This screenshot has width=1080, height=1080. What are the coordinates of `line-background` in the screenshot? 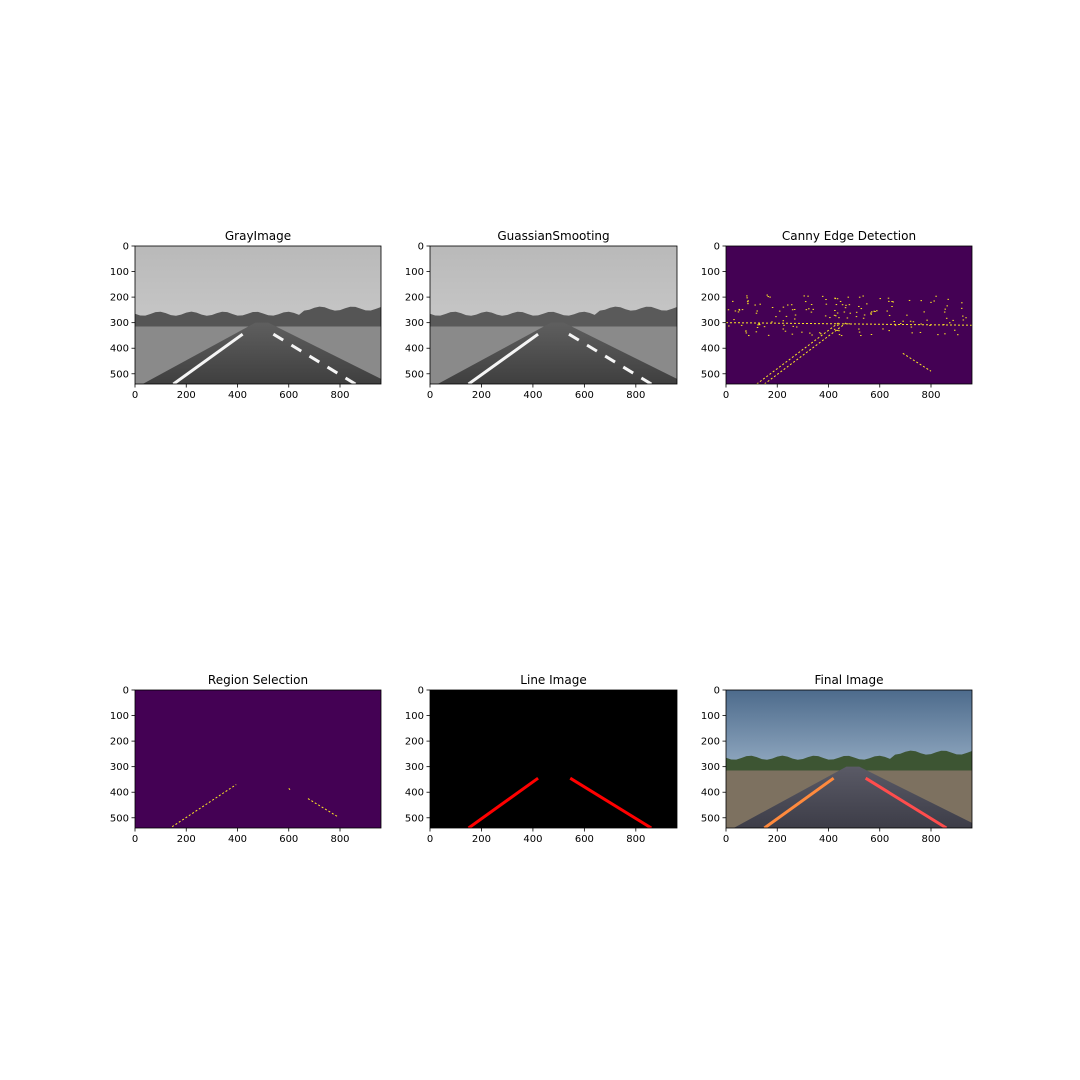 It's located at (553, 759).